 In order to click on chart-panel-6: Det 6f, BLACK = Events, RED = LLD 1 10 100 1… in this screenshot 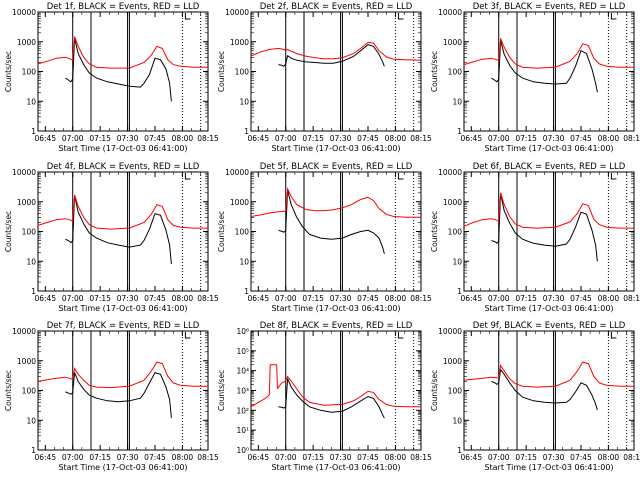, I will do `click(535, 237)`.